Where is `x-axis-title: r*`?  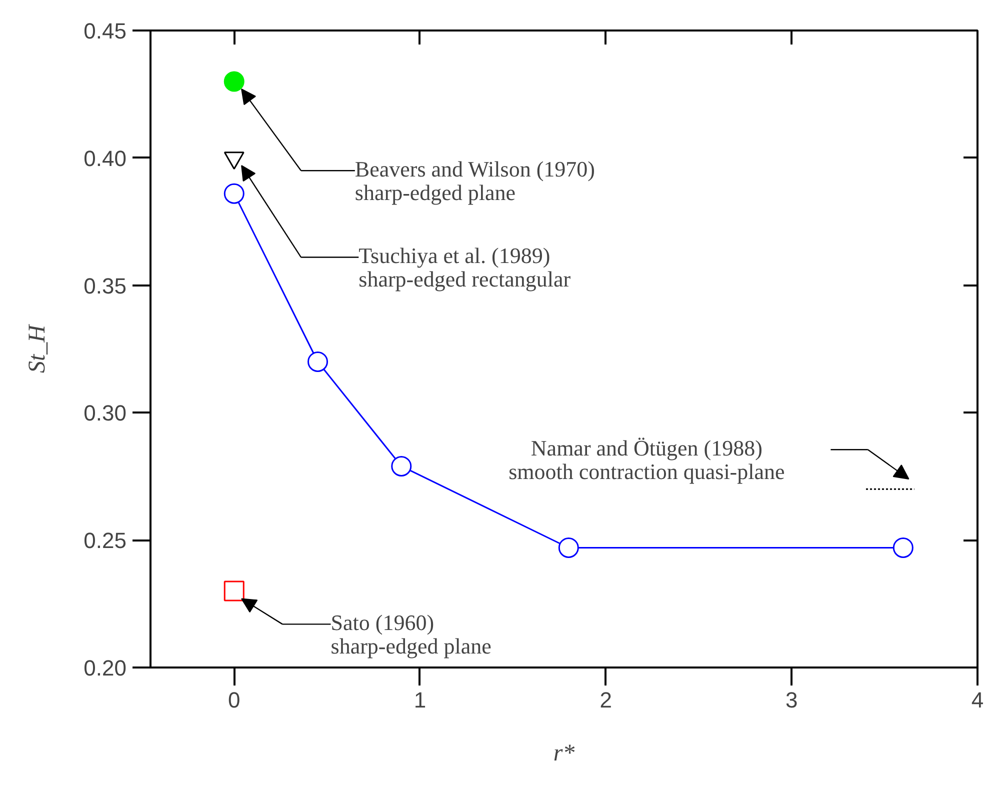 x-axis-title: r* is located at coordinates (564, 753).